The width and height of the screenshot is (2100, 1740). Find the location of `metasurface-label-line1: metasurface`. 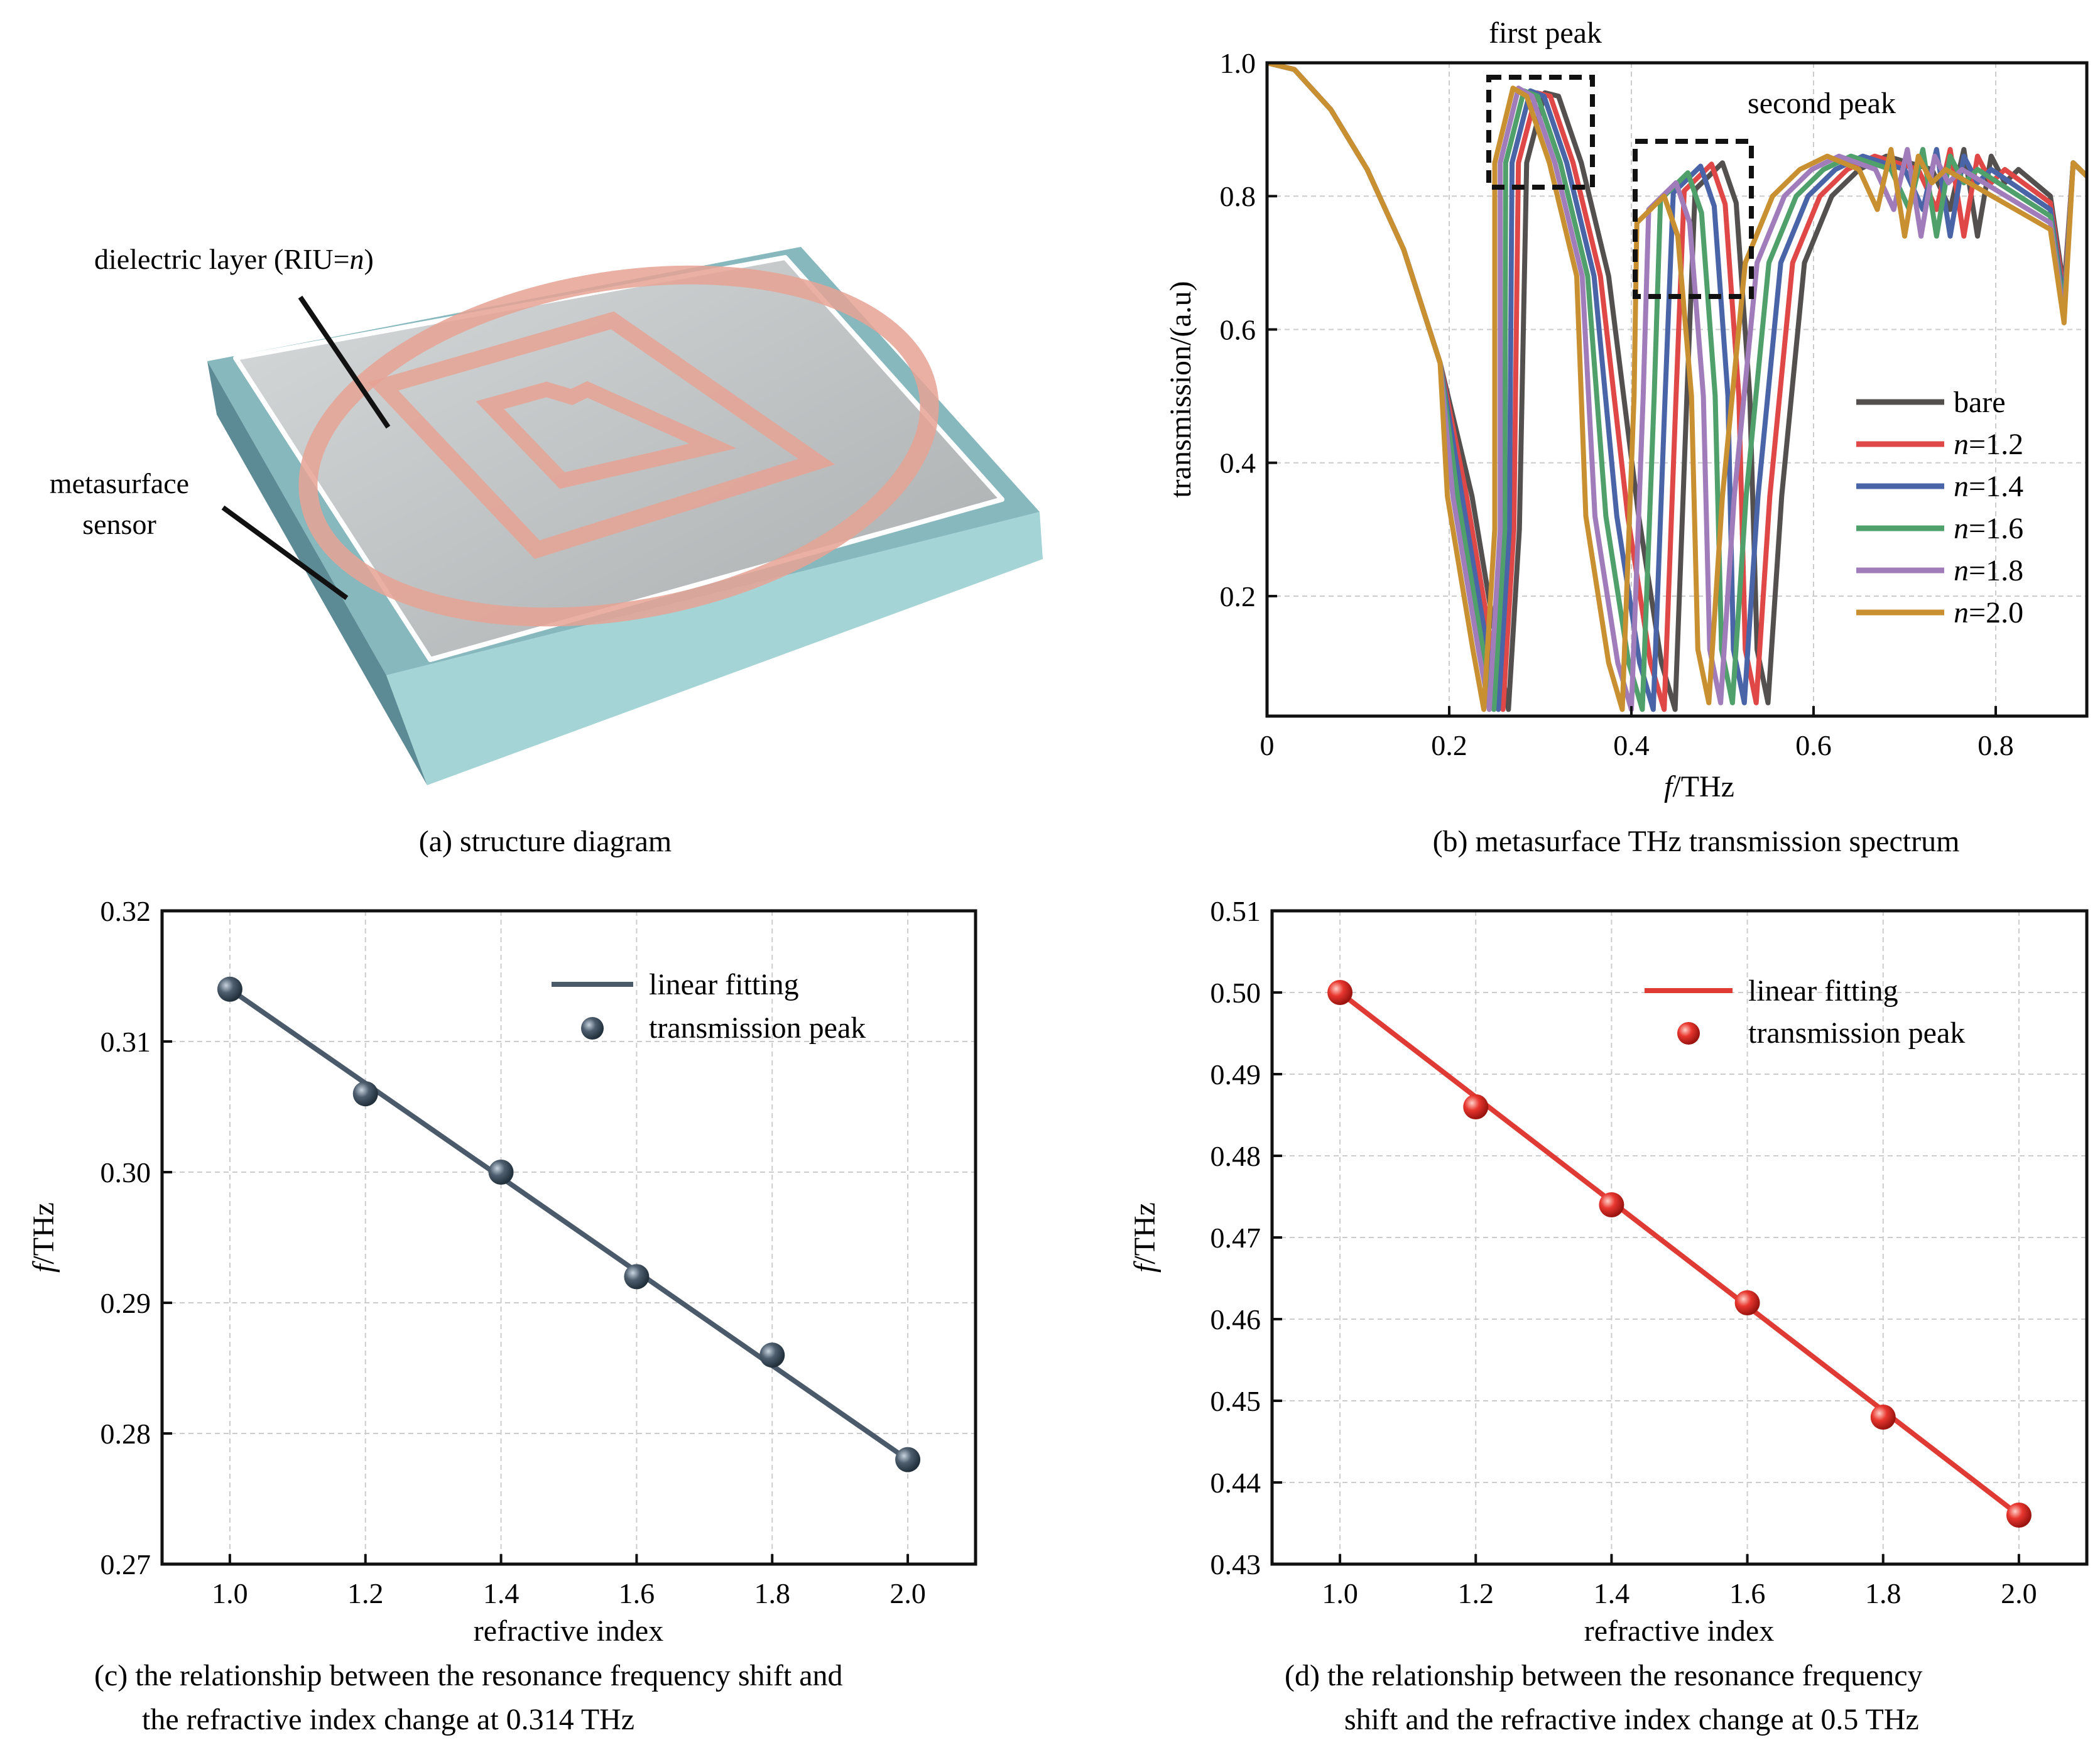

metasurface-label-line1: metasurface is located at coordinates (119, 483).